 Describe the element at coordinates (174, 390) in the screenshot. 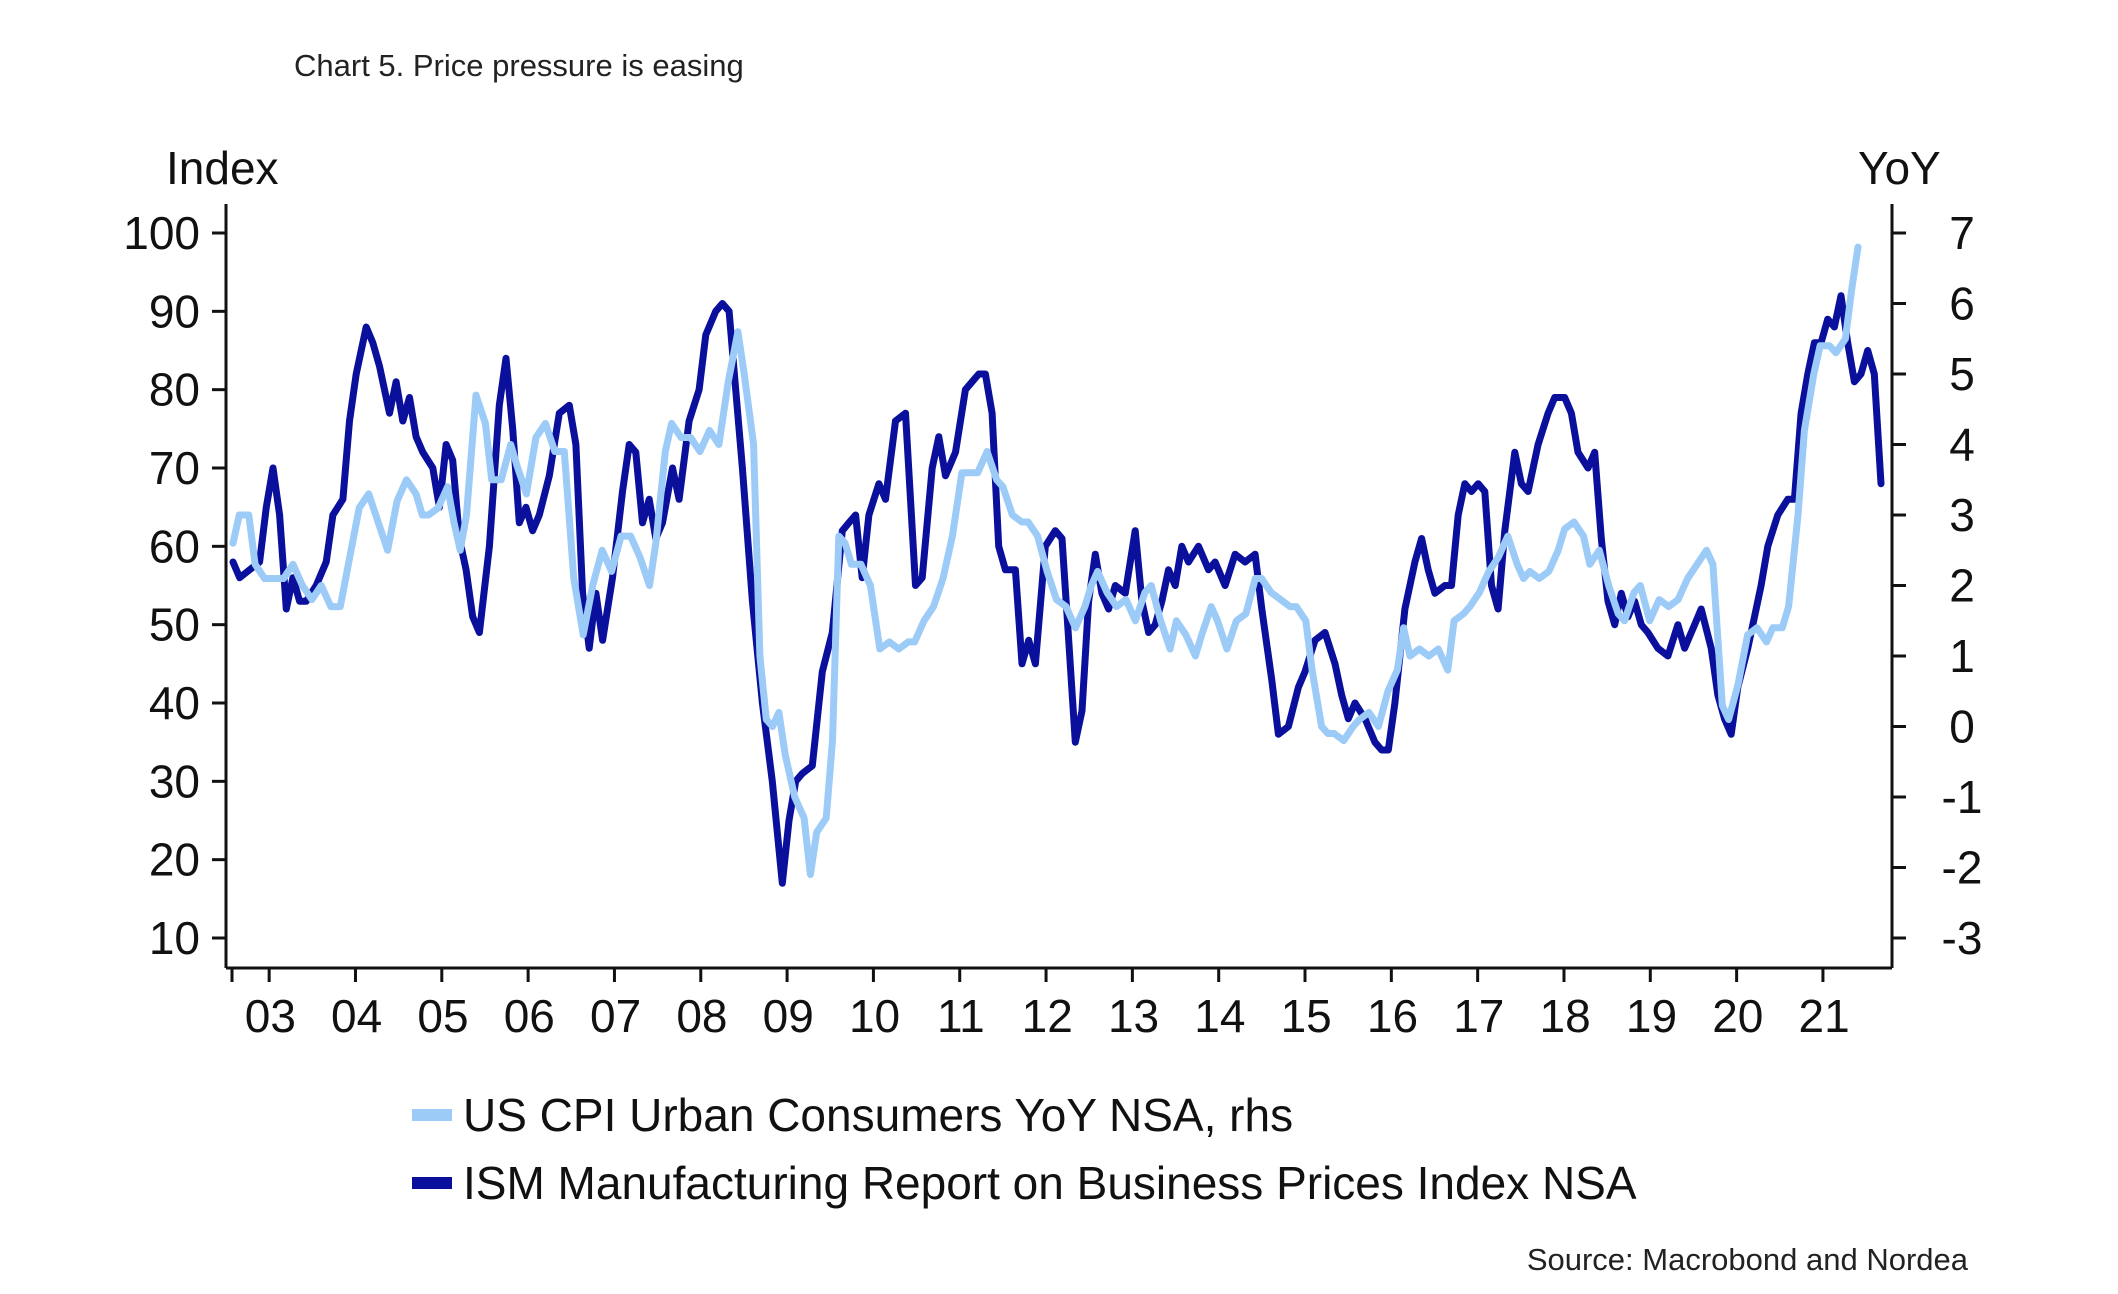

I see `left-tick-label: 80` at that location.